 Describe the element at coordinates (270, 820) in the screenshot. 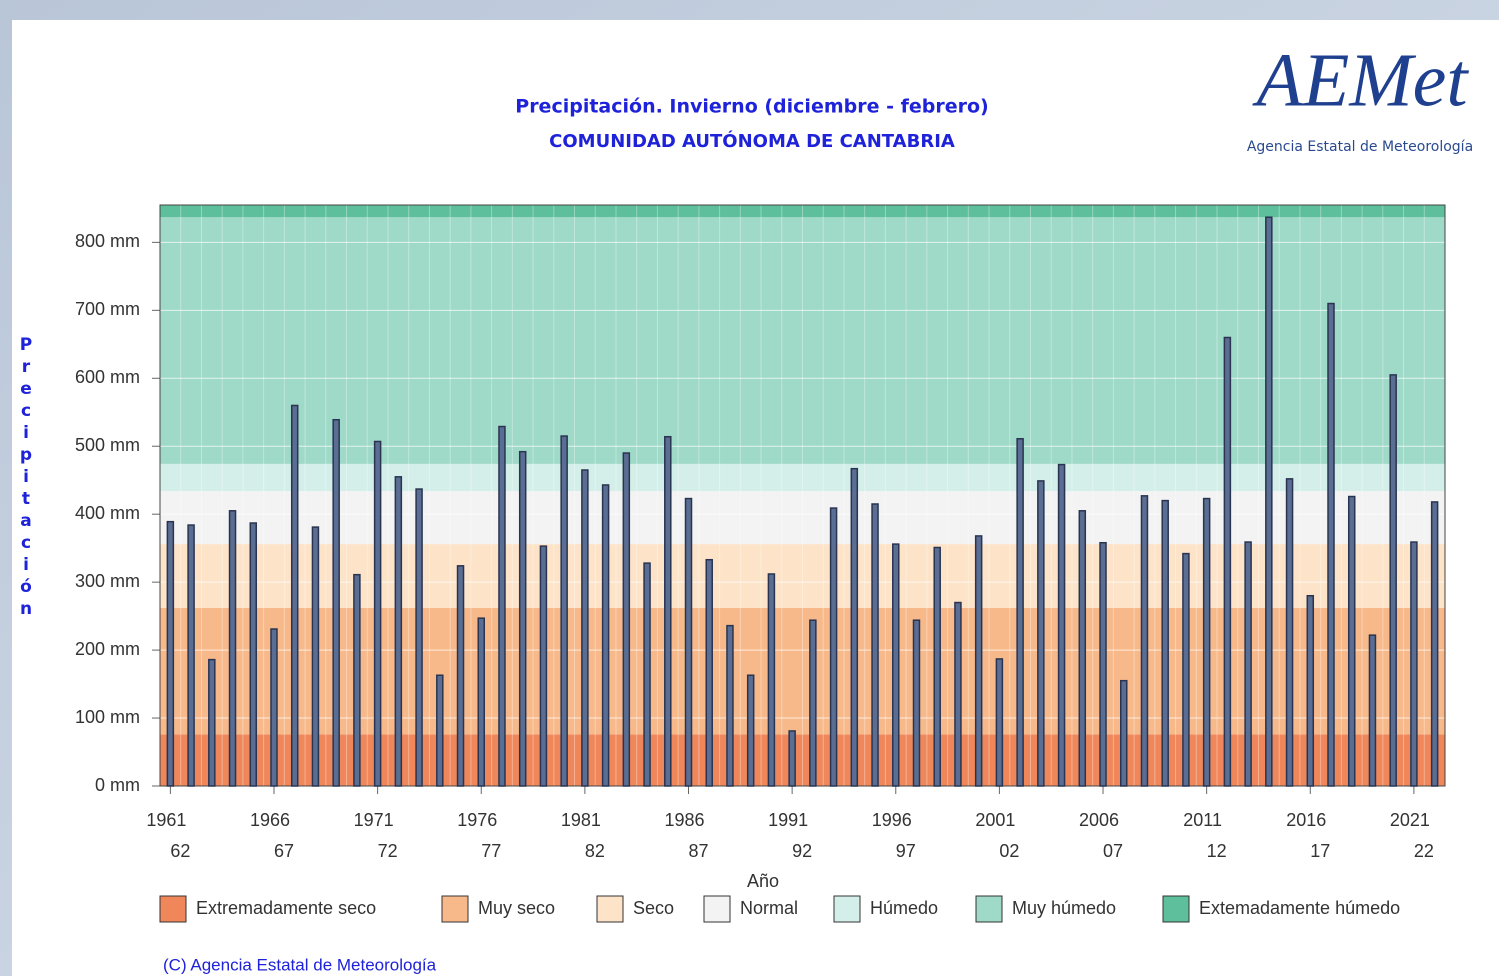

I see `x-tick-label: 1966` at that location.